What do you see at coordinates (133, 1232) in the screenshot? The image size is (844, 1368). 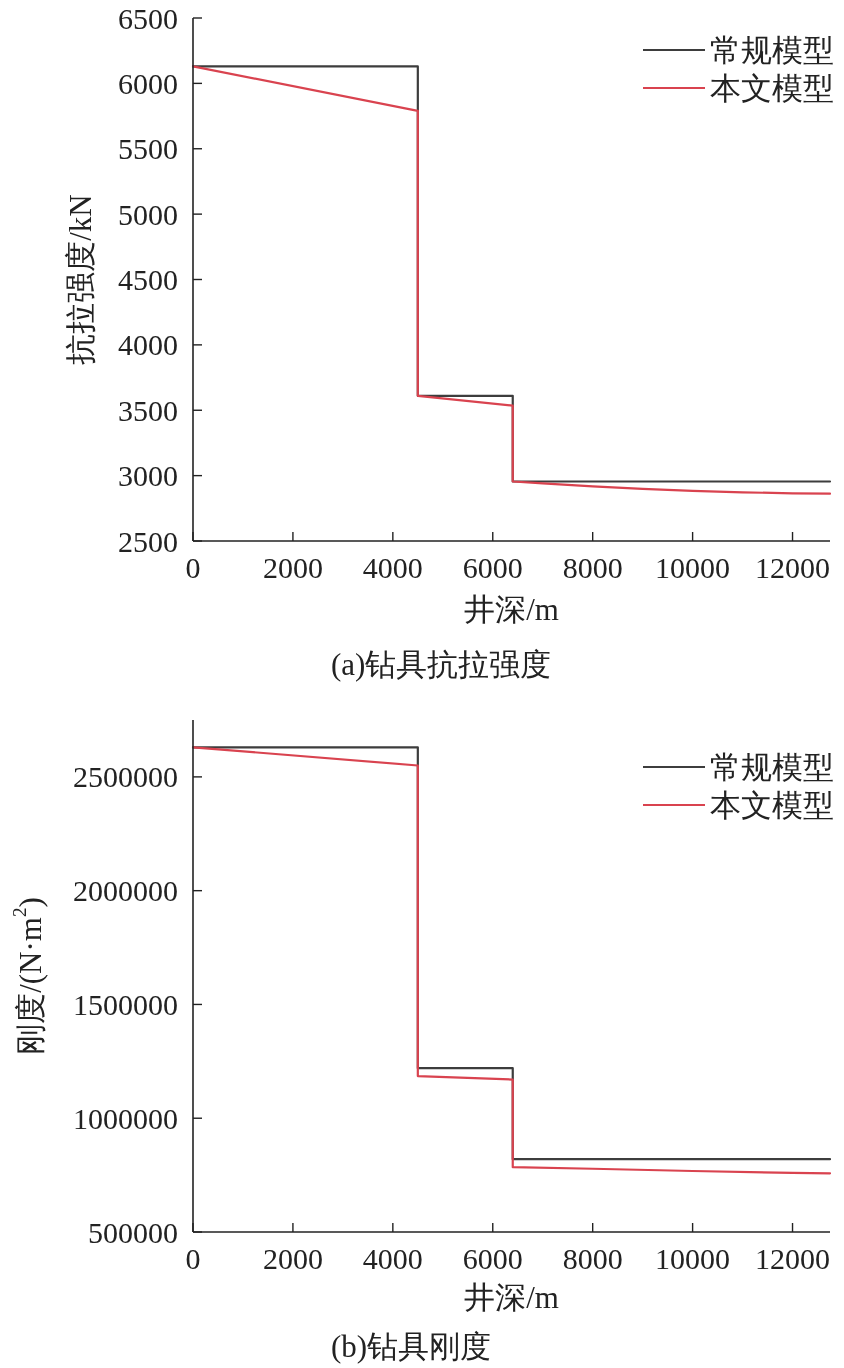 I see `y-tick-label: 500000` at bounding box center [133, 1232].